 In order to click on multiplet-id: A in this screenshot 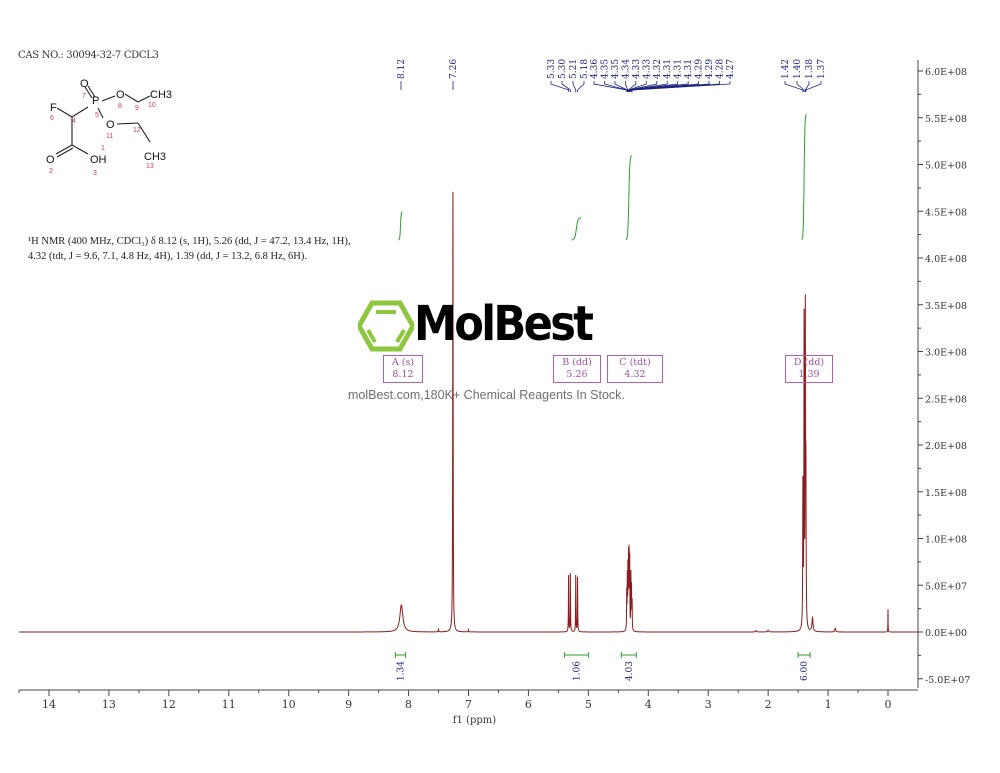, I will do `click(395, 362)`.